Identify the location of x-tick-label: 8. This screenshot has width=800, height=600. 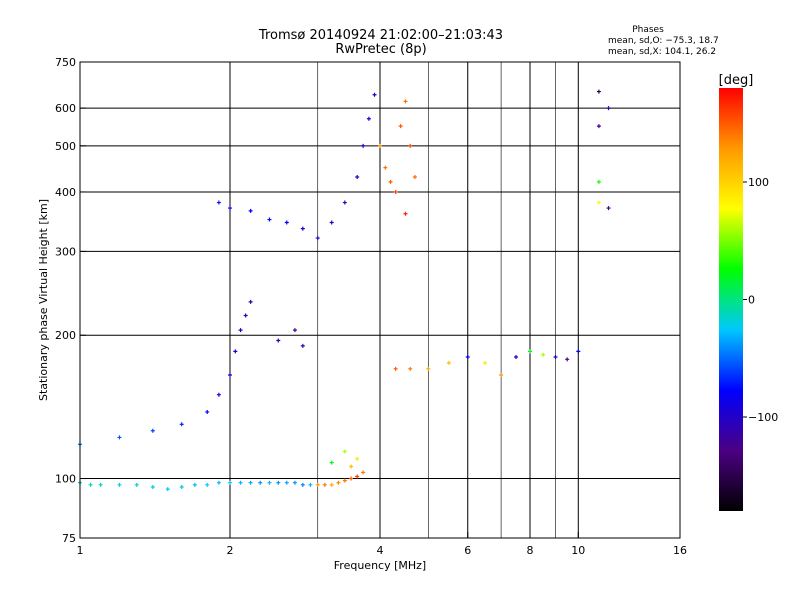
(530, 550).